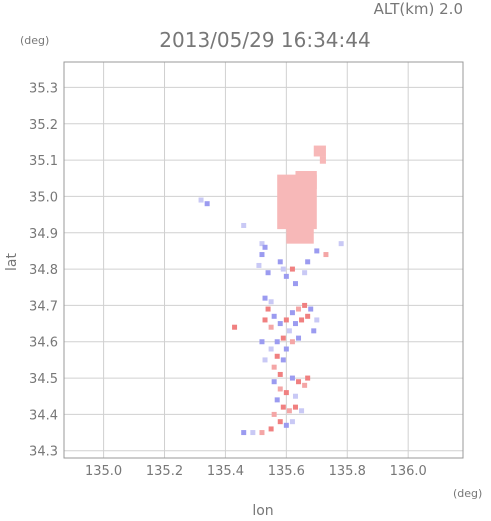 This screenshot has width=491, height=521. I want to click on y-tick-label: 35.3, so click(43, 88).